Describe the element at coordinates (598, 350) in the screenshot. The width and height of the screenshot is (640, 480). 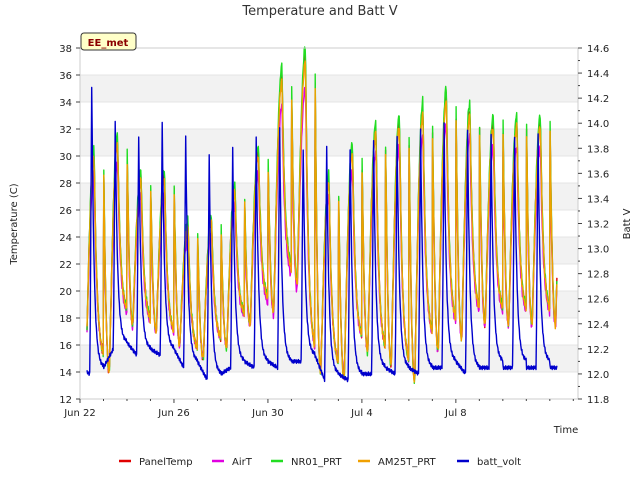
I see `y-right-tick-label: 12.2` at that location.